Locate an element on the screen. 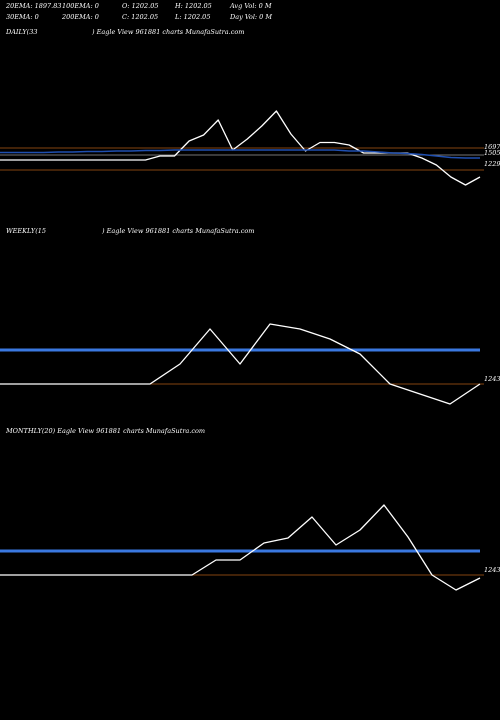 Image resolution: width=500 pixels, height=720 pixels. weekly-title: WEEKLY(15 is located at coordinates (26, 231).